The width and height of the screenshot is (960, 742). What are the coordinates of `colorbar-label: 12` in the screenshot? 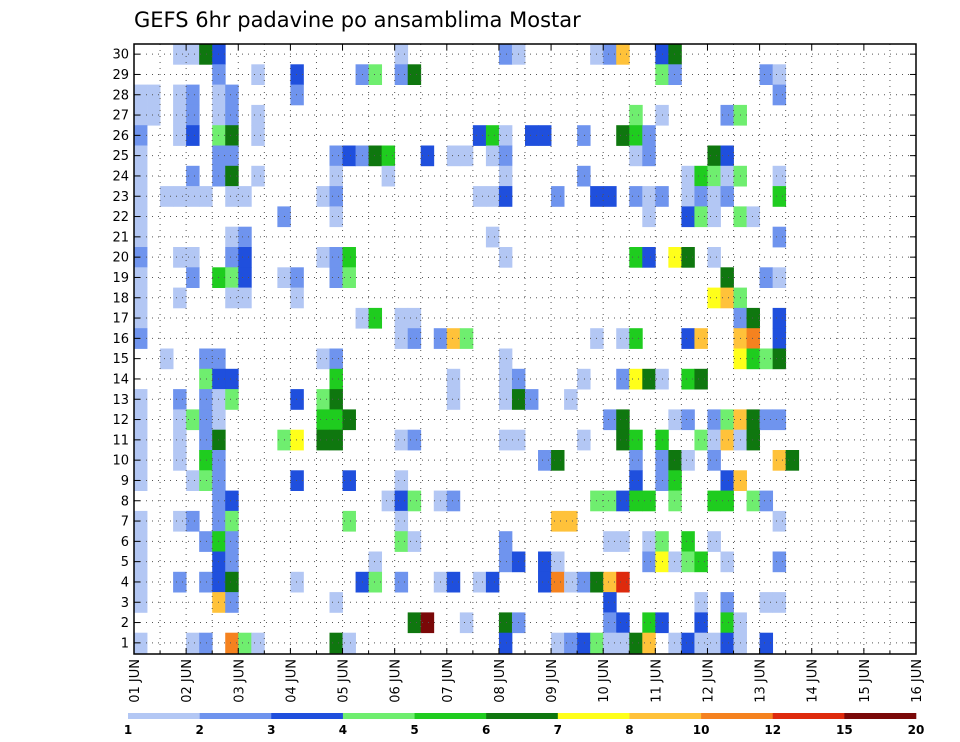 It's located at (772, 730).